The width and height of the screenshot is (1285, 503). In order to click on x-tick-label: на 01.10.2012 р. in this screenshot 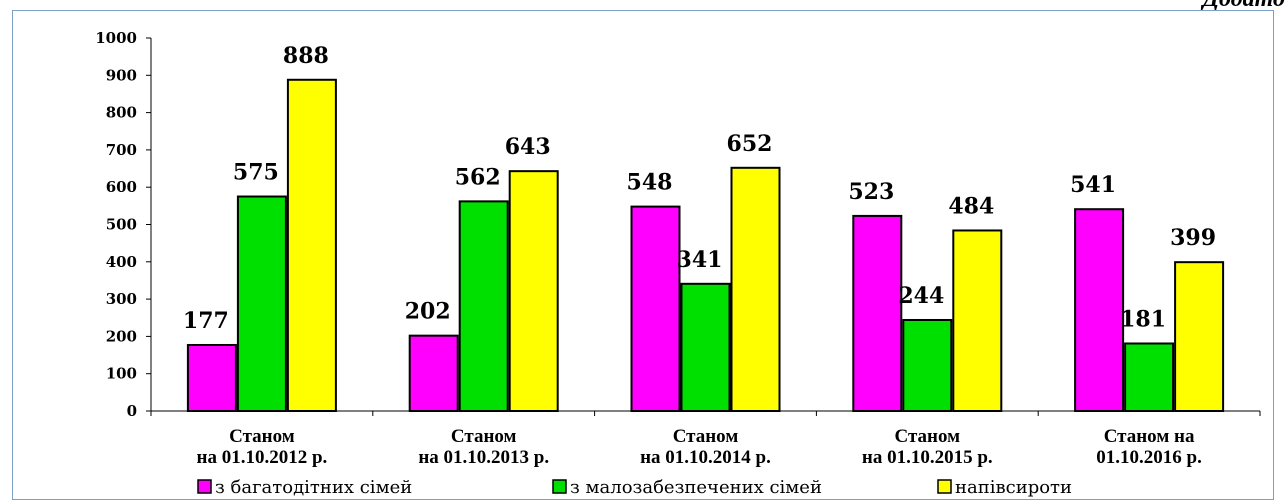, I will do `click(262, 457)`.